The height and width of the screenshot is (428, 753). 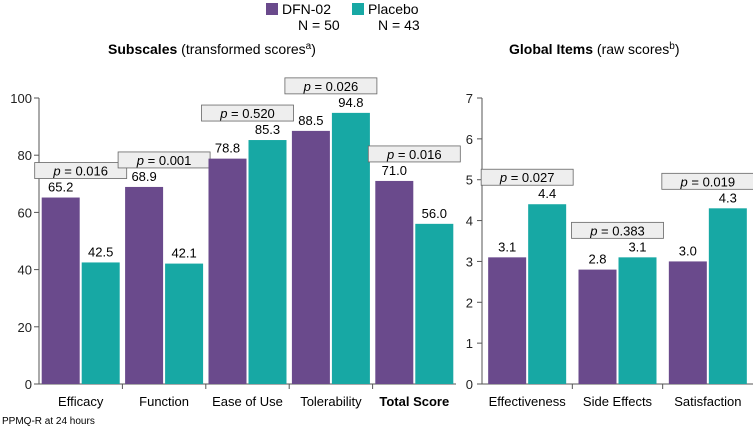 What do you see at coordinates (48, 421) in the screenshot?
I see `footnote: PPMQ-R at 24 hours` at bounding box center [48, 421].